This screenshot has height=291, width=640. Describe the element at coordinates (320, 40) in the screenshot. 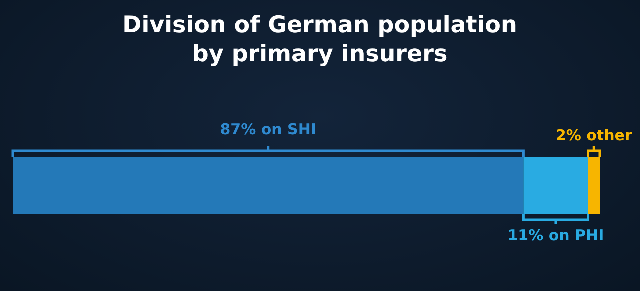

I see `chart-title: Division of German population by primary insurers` at that location.